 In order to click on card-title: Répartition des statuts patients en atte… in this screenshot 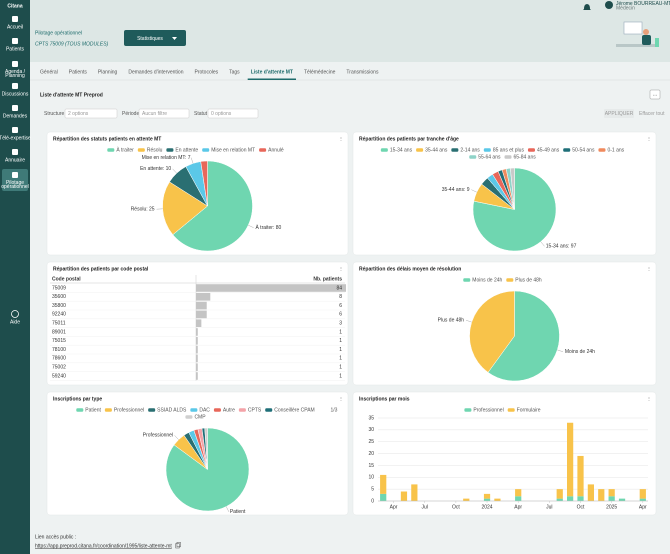, I will do `click(107, 139)`.